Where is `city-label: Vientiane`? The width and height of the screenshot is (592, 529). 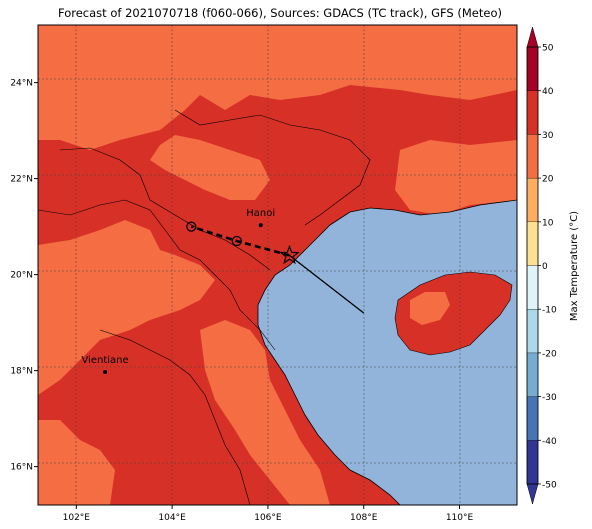 city-label: Vientiane is located at coordinates (104, 360).